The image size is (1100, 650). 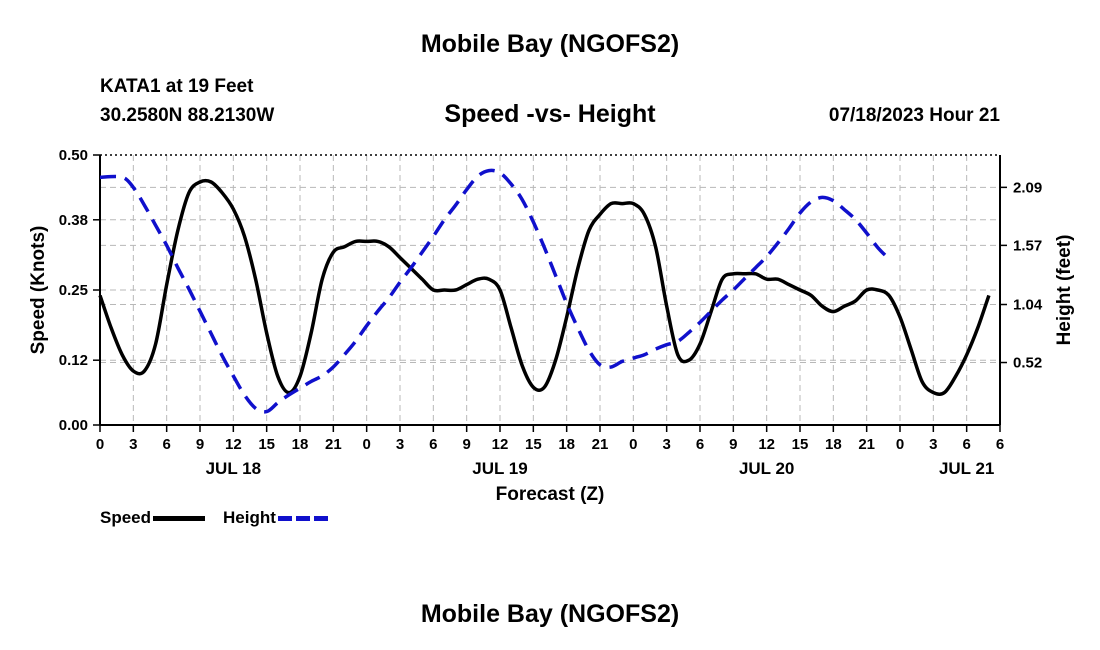 I want to click on date-label: JUL 18, so click(x=233, y=468).